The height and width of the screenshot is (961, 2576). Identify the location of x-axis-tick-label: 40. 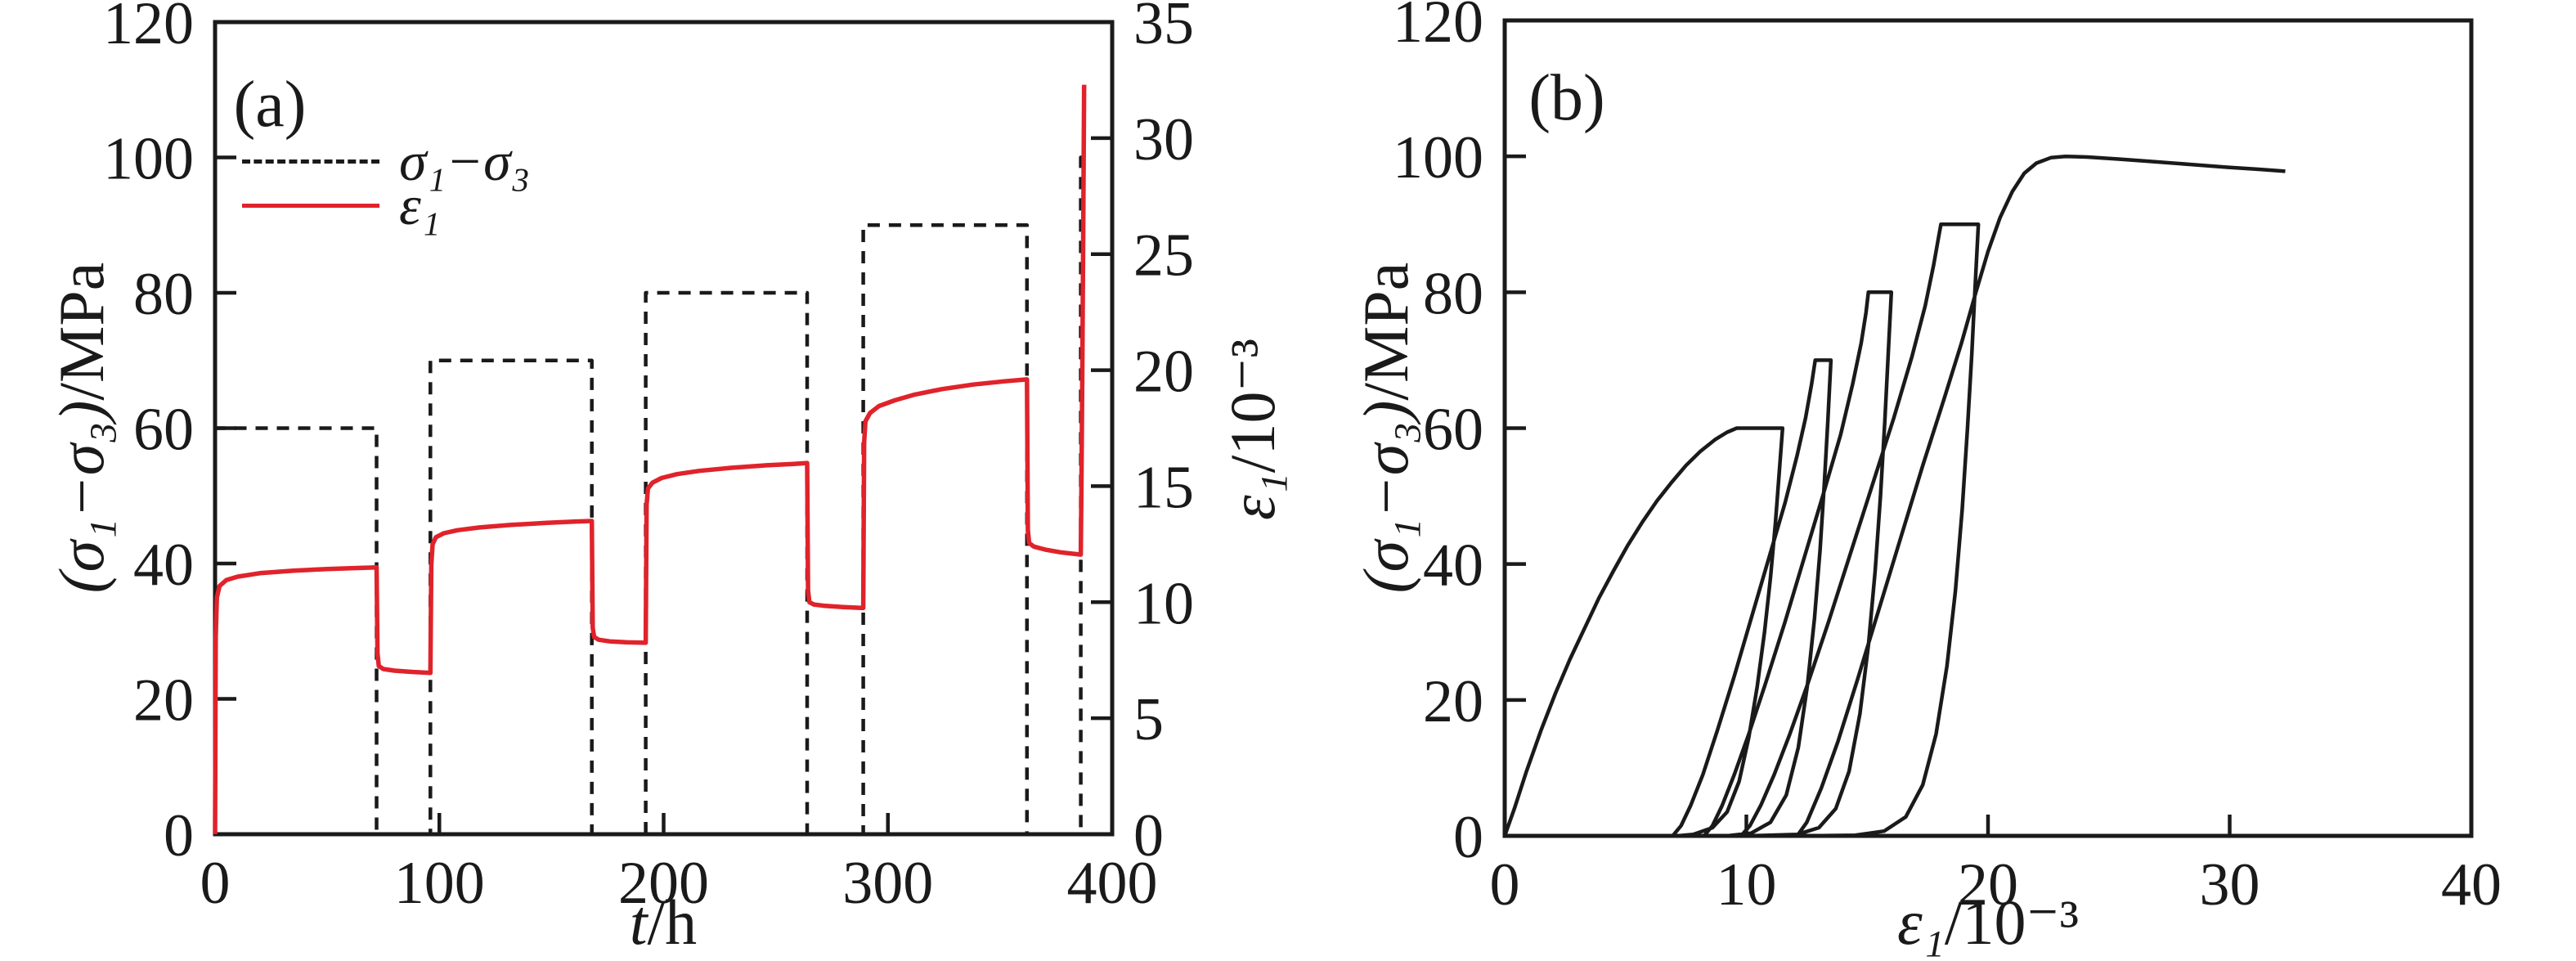
(2471, 884).